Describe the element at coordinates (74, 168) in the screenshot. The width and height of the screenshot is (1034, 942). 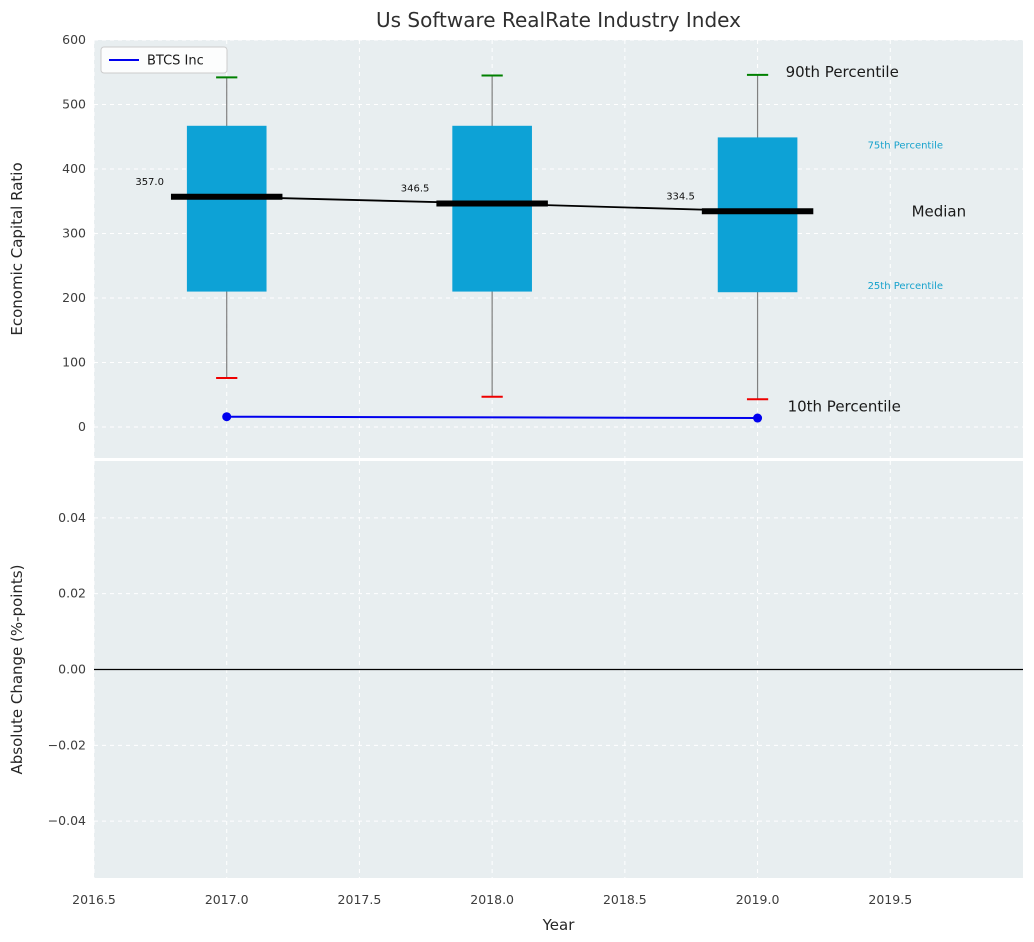
I see `top-ytick-label: 400` at that location.